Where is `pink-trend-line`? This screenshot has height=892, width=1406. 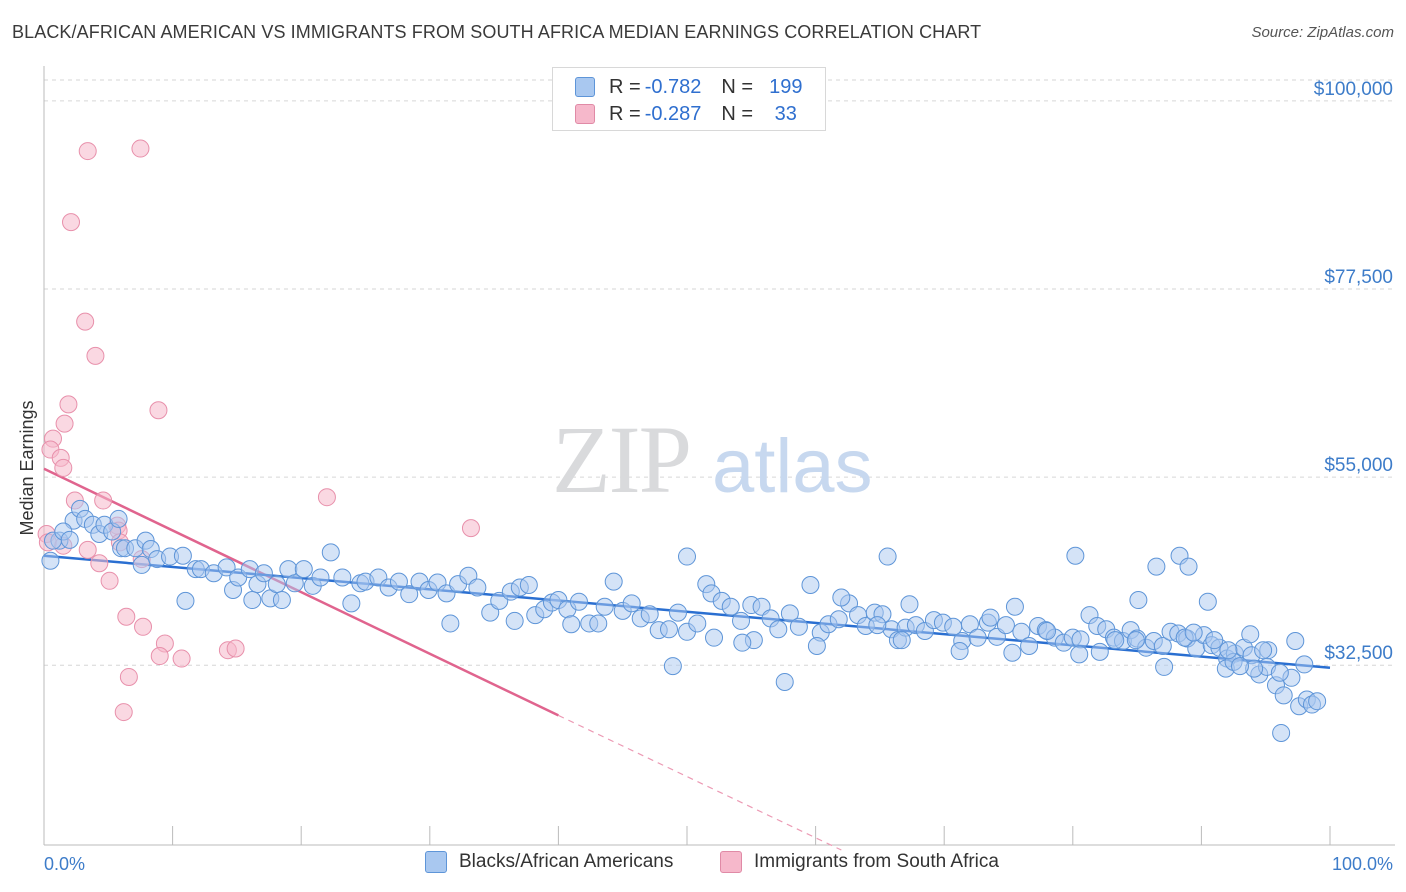
pink-trend-line is located at coordinates (301, 592).